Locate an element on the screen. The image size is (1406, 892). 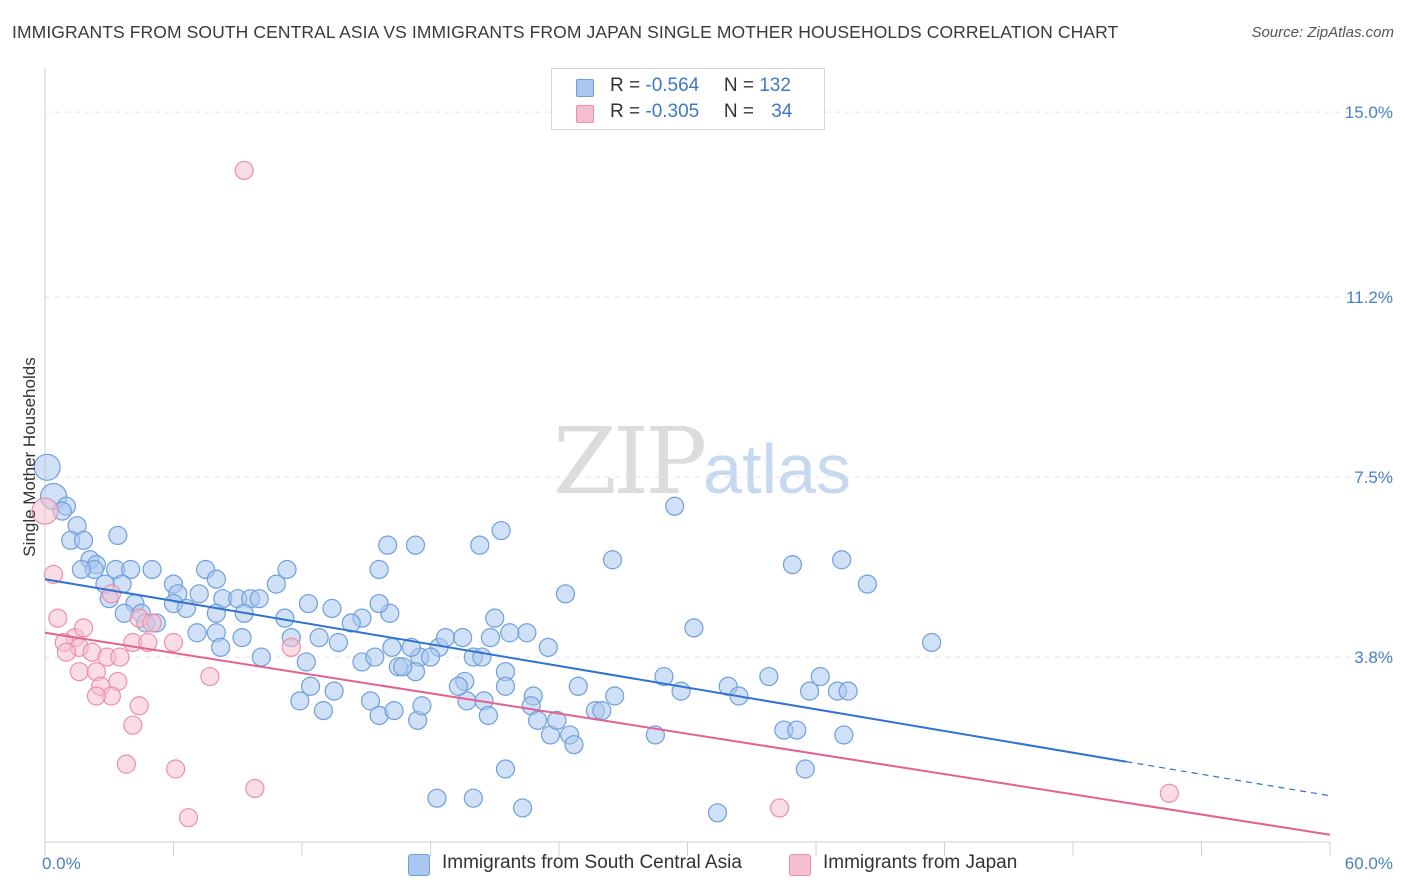
legend-r-value: -0.305 is located at coordinates (672, 111).